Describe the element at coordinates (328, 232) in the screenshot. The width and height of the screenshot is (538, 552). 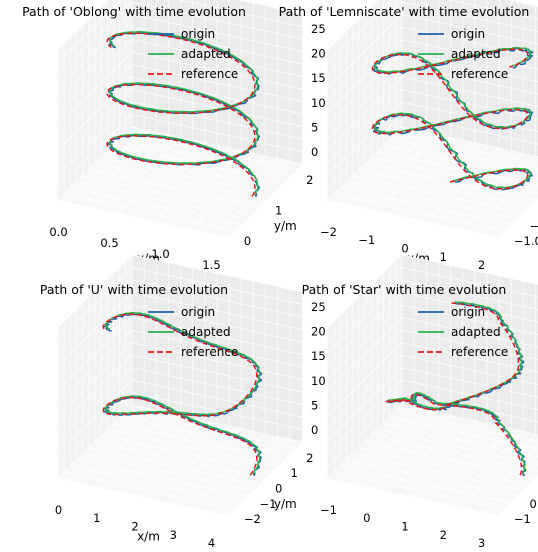
I see `x-tick-label: −2` at that location.